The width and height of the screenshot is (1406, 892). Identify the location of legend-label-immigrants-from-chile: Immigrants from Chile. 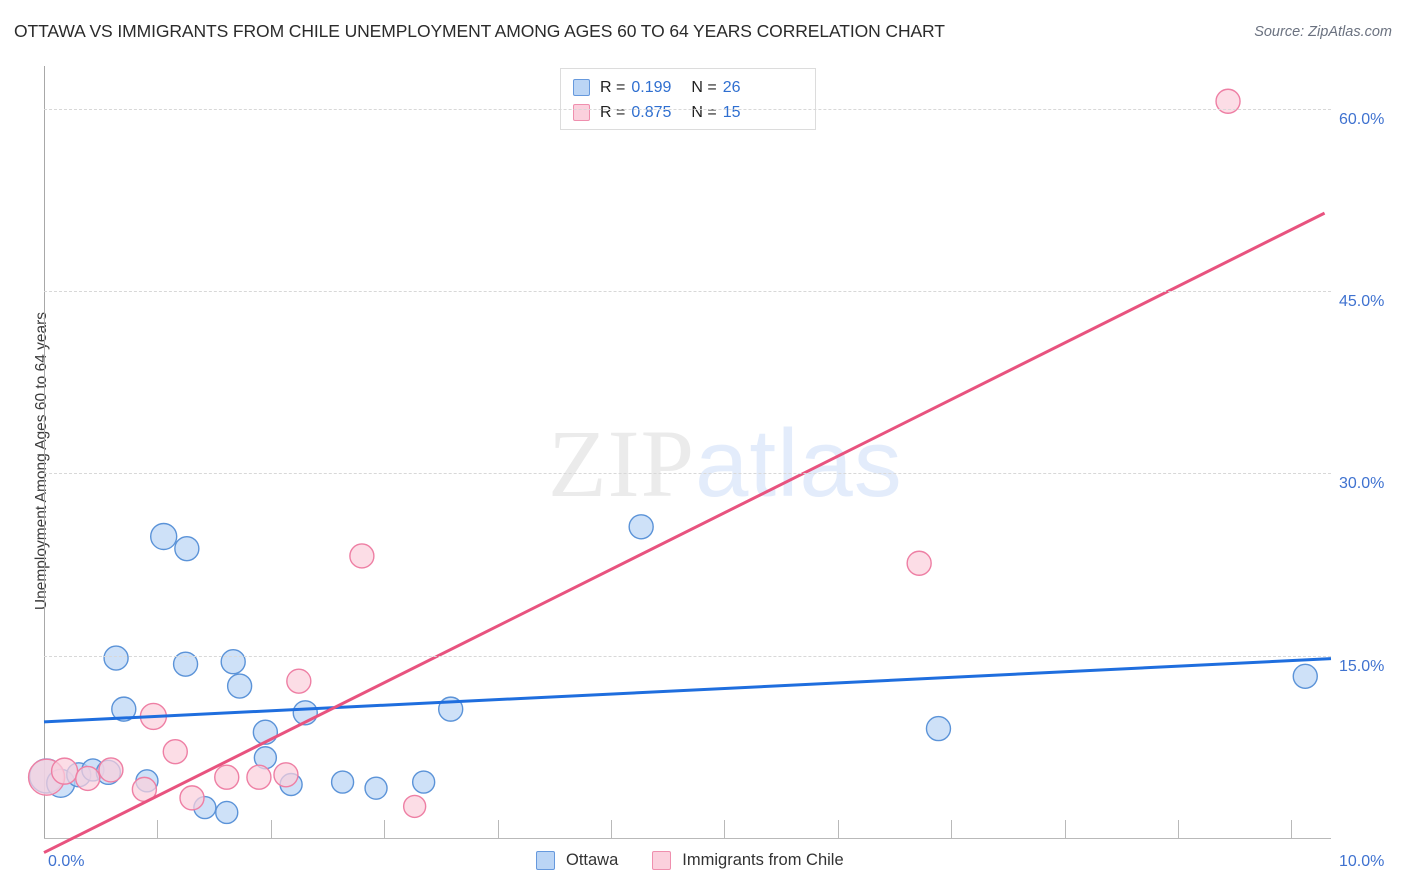
(763, 860).